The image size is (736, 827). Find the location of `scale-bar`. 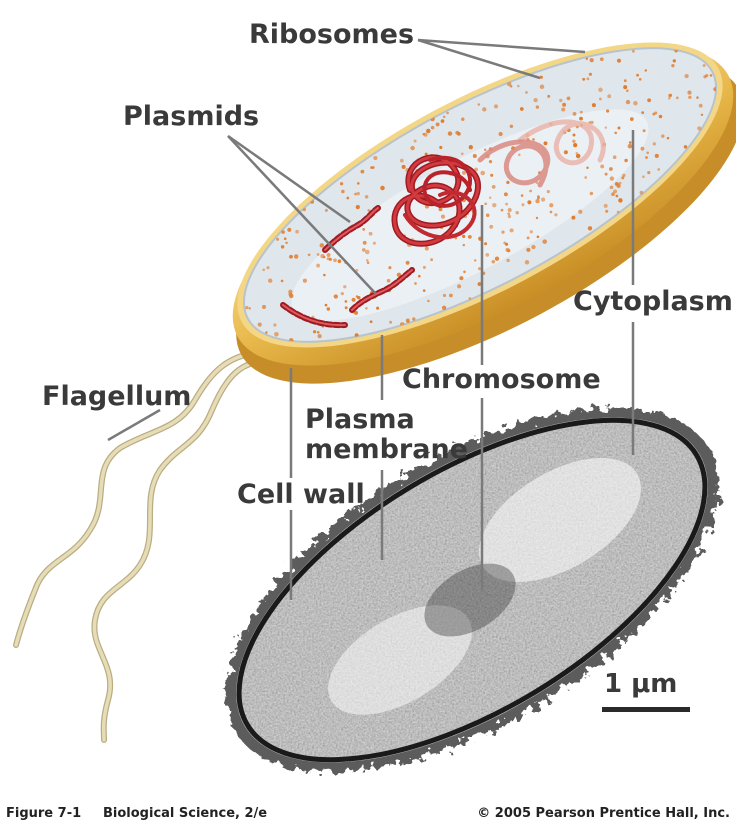

scale-bar is located at coordinates (646, 709).